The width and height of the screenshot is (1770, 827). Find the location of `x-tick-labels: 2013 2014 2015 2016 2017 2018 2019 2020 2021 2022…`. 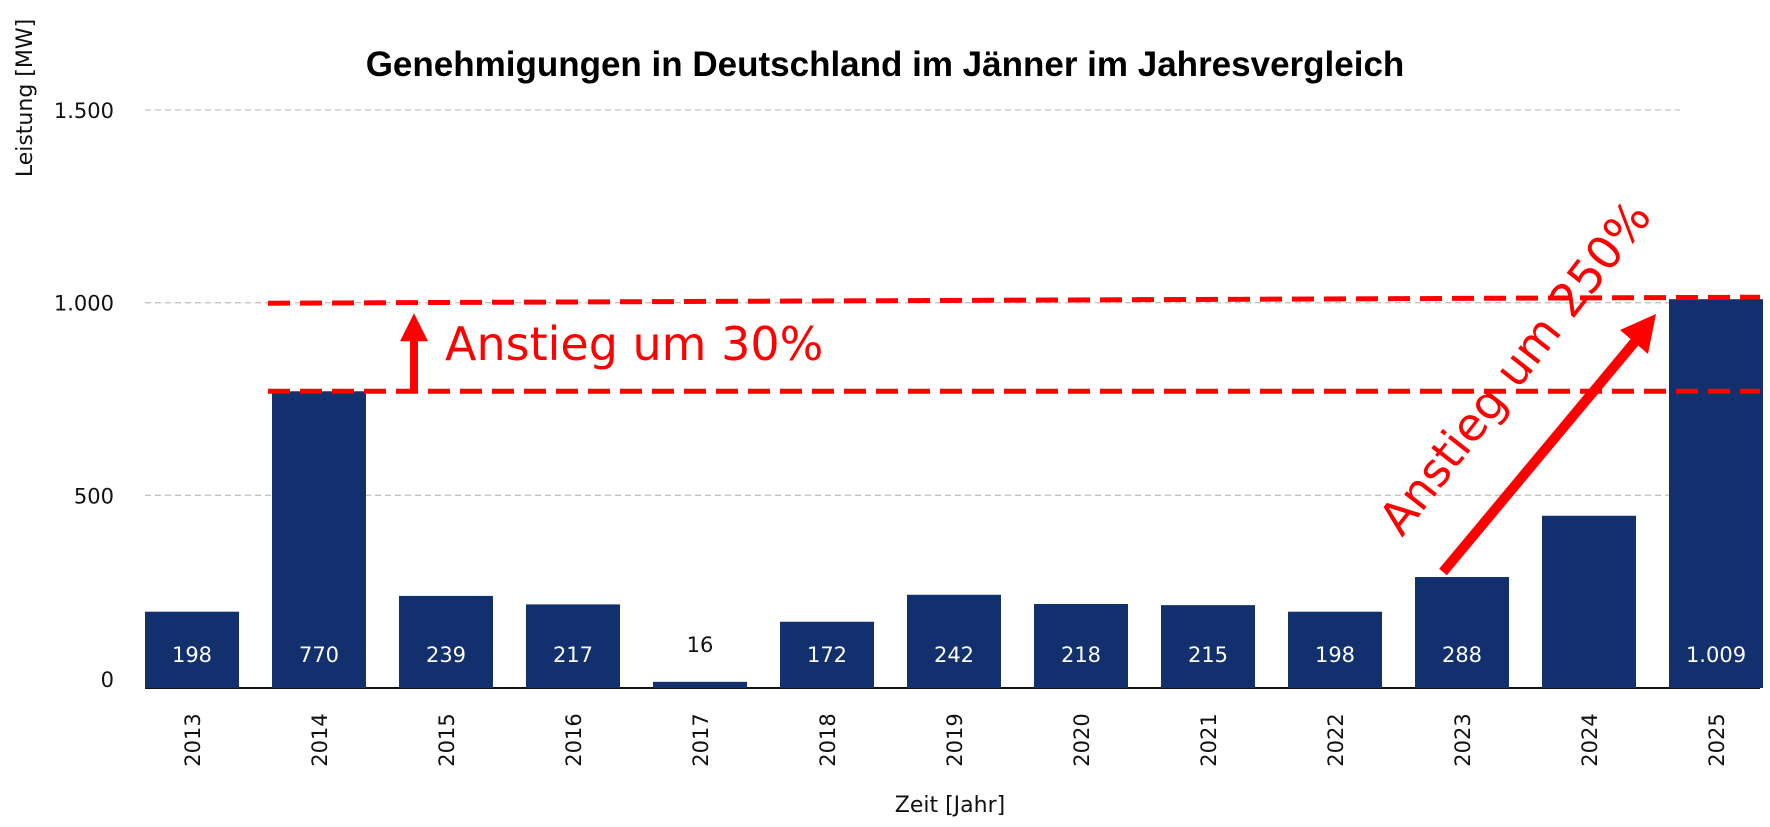

x-tick-labels: 2013 2014 2015 2016 2017 2018 2019 2020 2021 2022… is located at coordinates (955, 739).